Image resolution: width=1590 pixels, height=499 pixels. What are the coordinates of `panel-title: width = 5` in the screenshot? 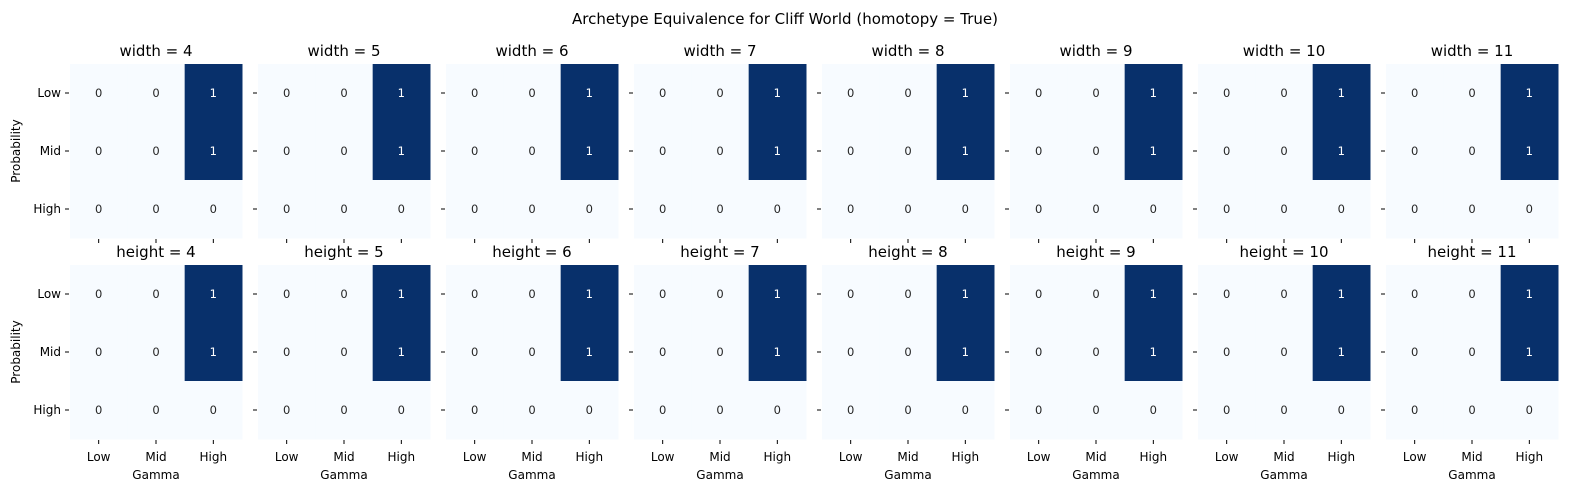 It's located at (344, 51).